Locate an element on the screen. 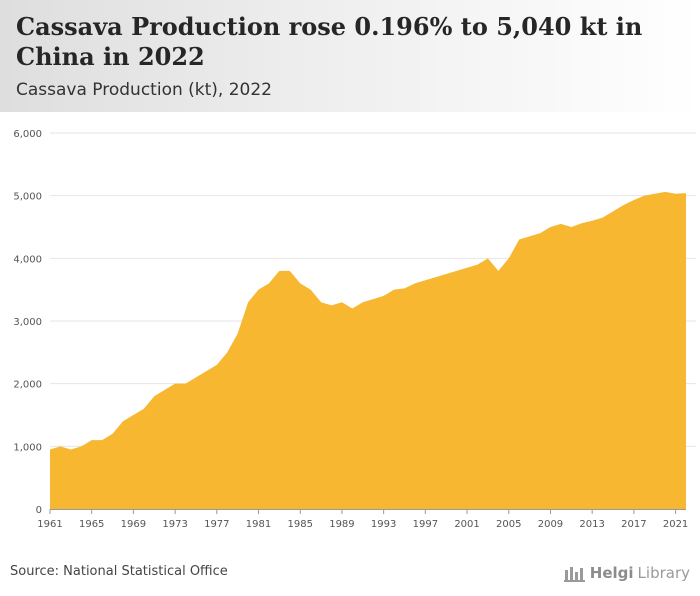 The width and height of the screenshot is (700, 596). x-tick-label: 1993 is located at coordinates (383, 524).